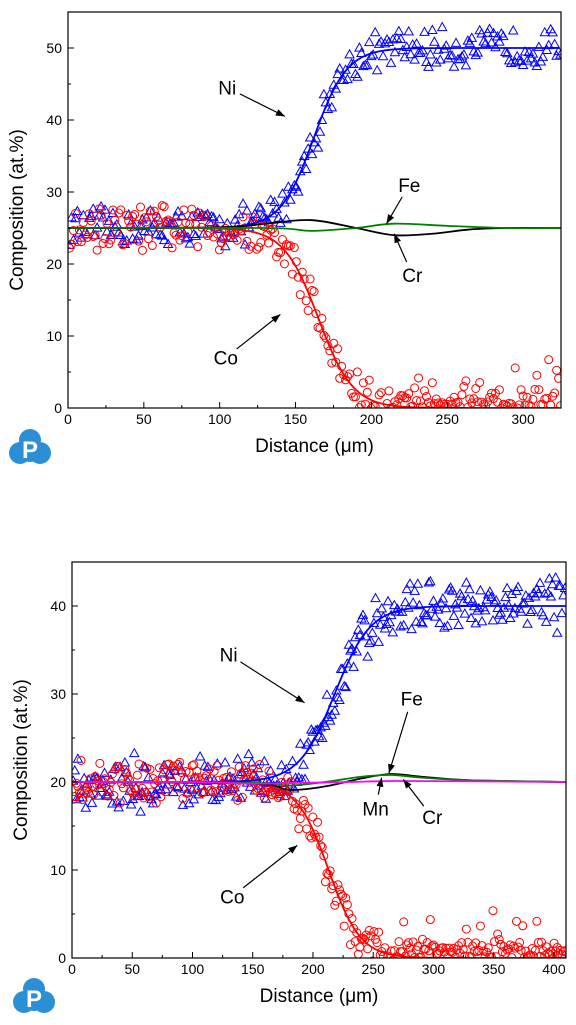 This screenshot has height=1025, width=576. I want to click on x-tick-label: 400, so click(554, 969).